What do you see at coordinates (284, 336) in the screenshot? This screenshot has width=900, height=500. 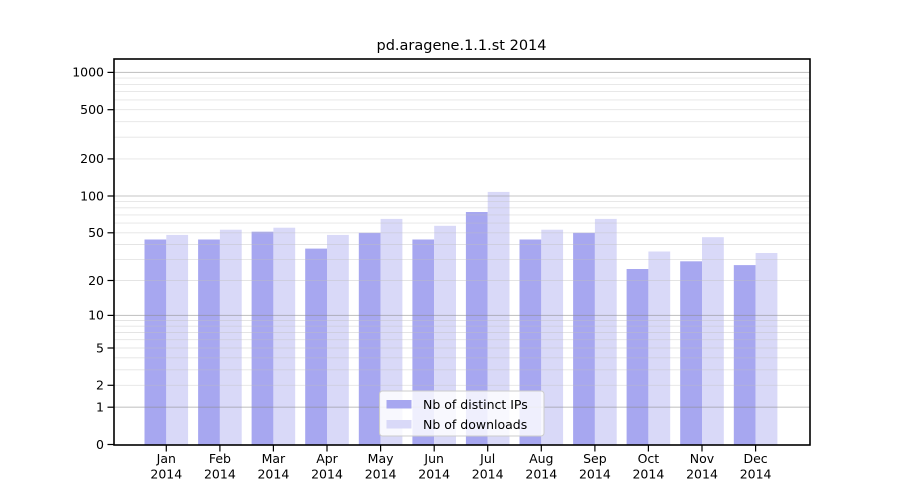 I see `bar-downloads-mar` at bounding box center [284, 336].